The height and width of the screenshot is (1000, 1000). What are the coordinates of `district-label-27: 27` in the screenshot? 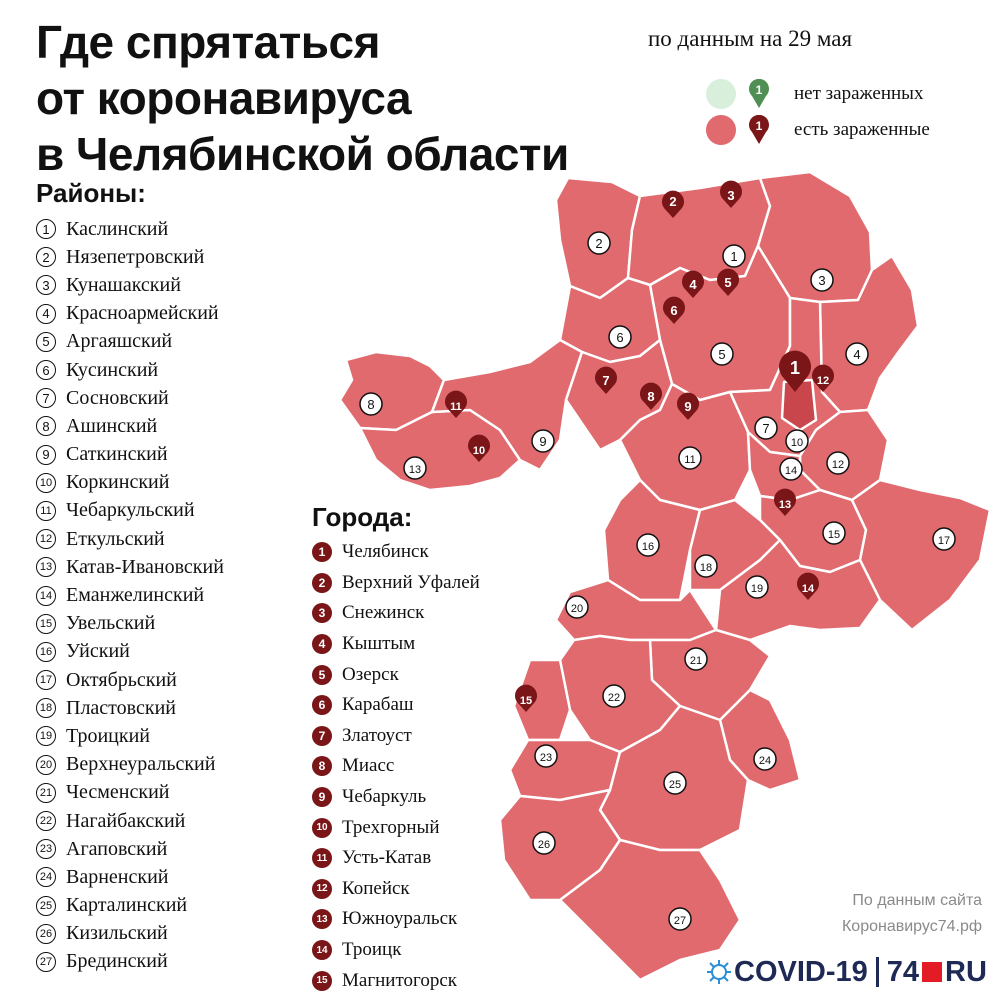 It's located at (680, 919).